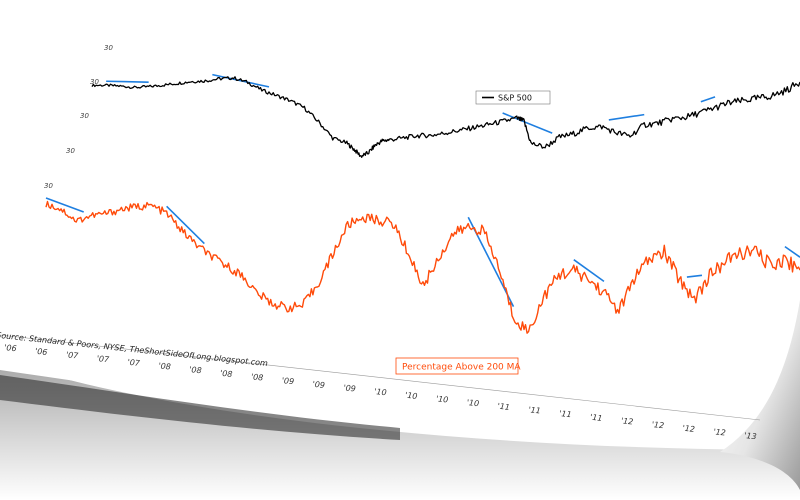  I want to click on series-line-sp500, so click(445, 117).